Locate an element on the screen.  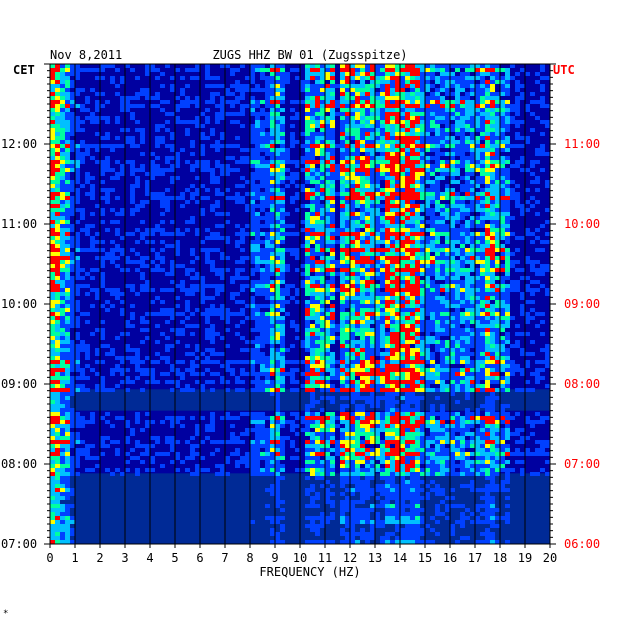
heatmap-cell-2023 is located at coordinates (57, 190).